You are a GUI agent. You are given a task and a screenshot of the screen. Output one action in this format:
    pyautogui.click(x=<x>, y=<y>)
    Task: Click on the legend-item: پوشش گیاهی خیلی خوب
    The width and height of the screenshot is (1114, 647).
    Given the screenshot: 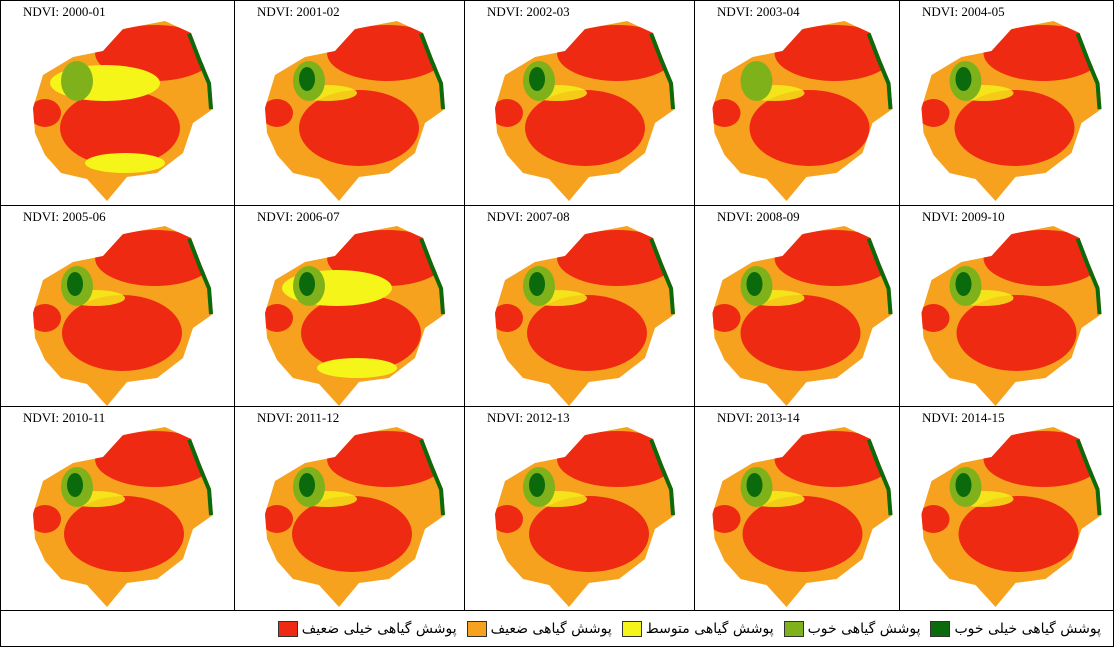 What is the action you would take?
    pyautogui.click(x=1015, y=628)
    